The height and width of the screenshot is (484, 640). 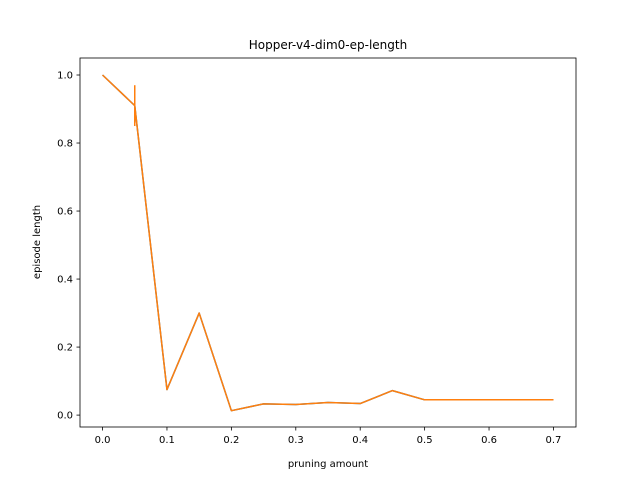 I want to click on x-tick-label: 0.2, so click(x=231, y=440).